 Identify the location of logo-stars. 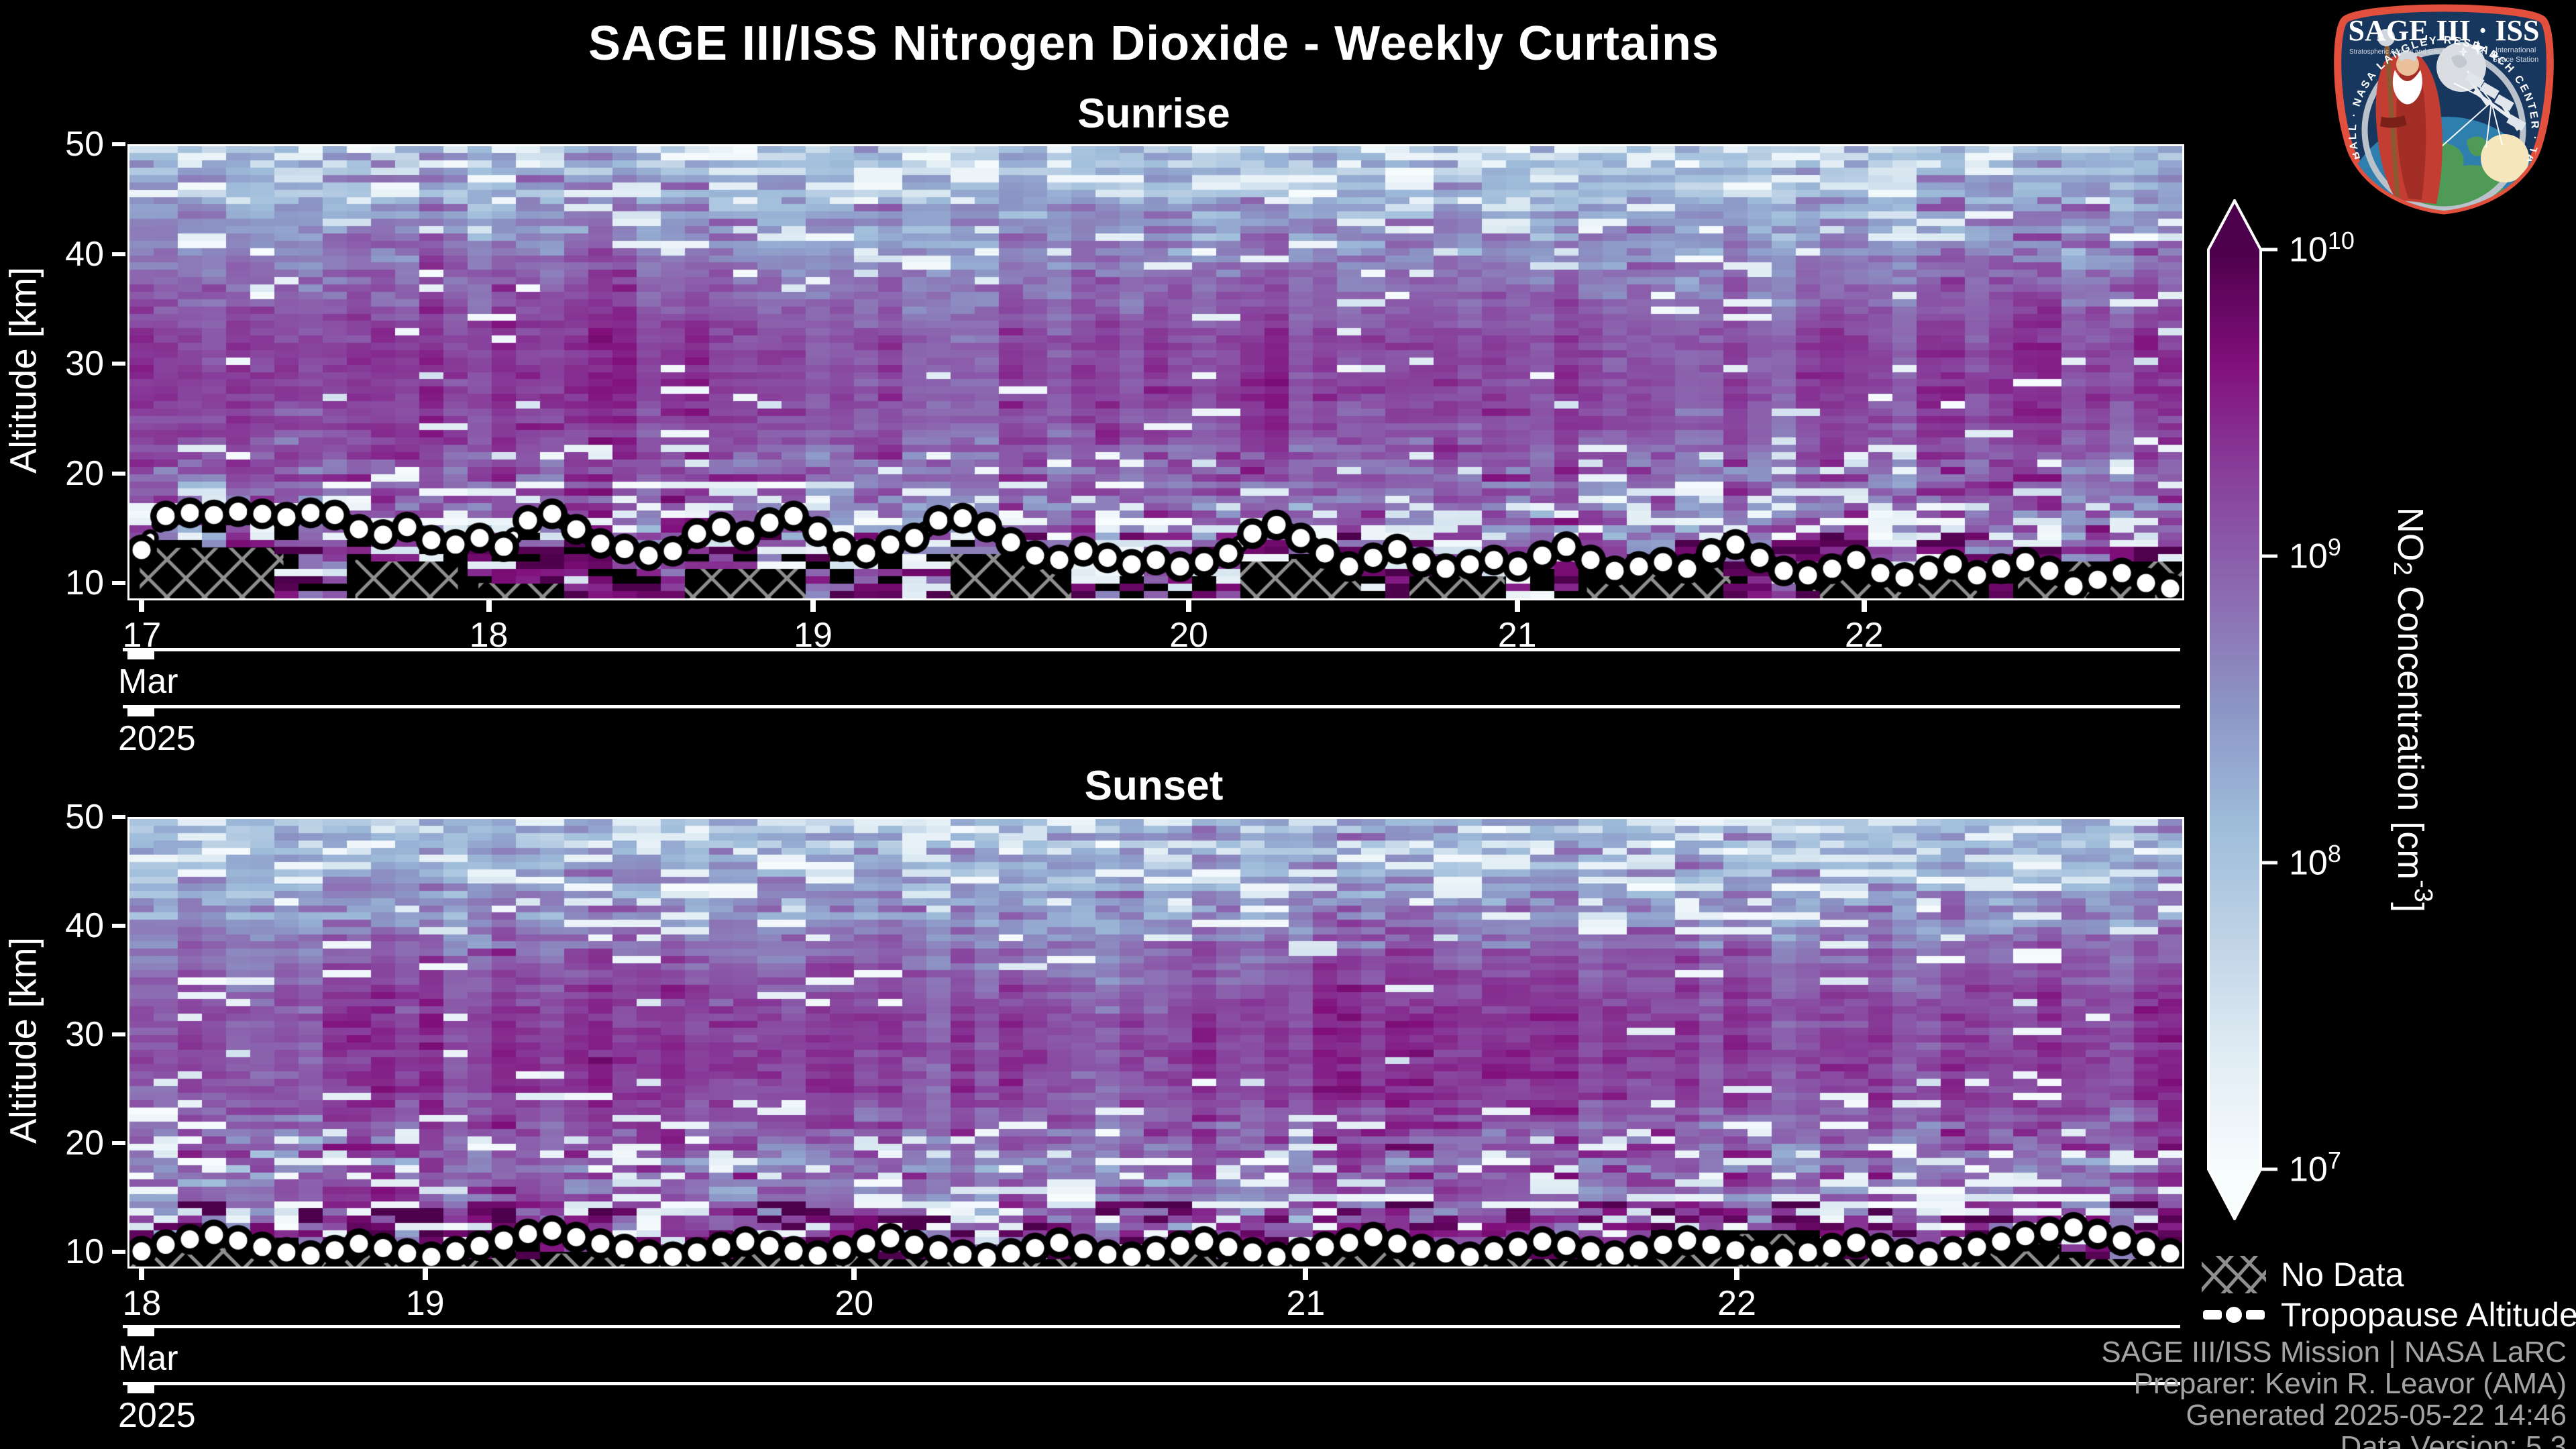
(2479, 51).